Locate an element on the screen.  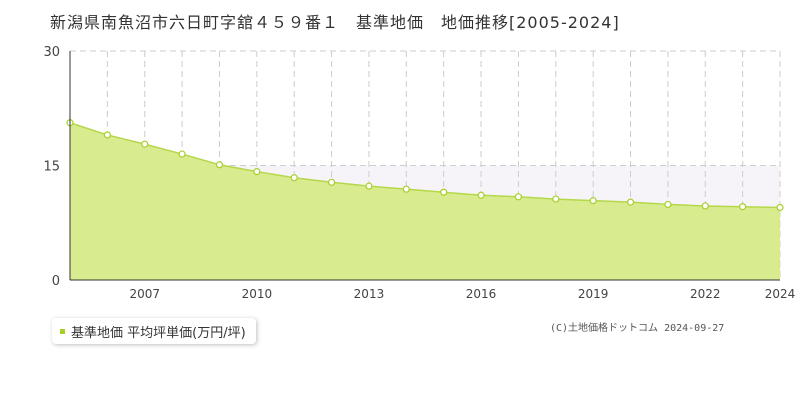
y-tick-label: 0 is located at coordinates (56, 281).